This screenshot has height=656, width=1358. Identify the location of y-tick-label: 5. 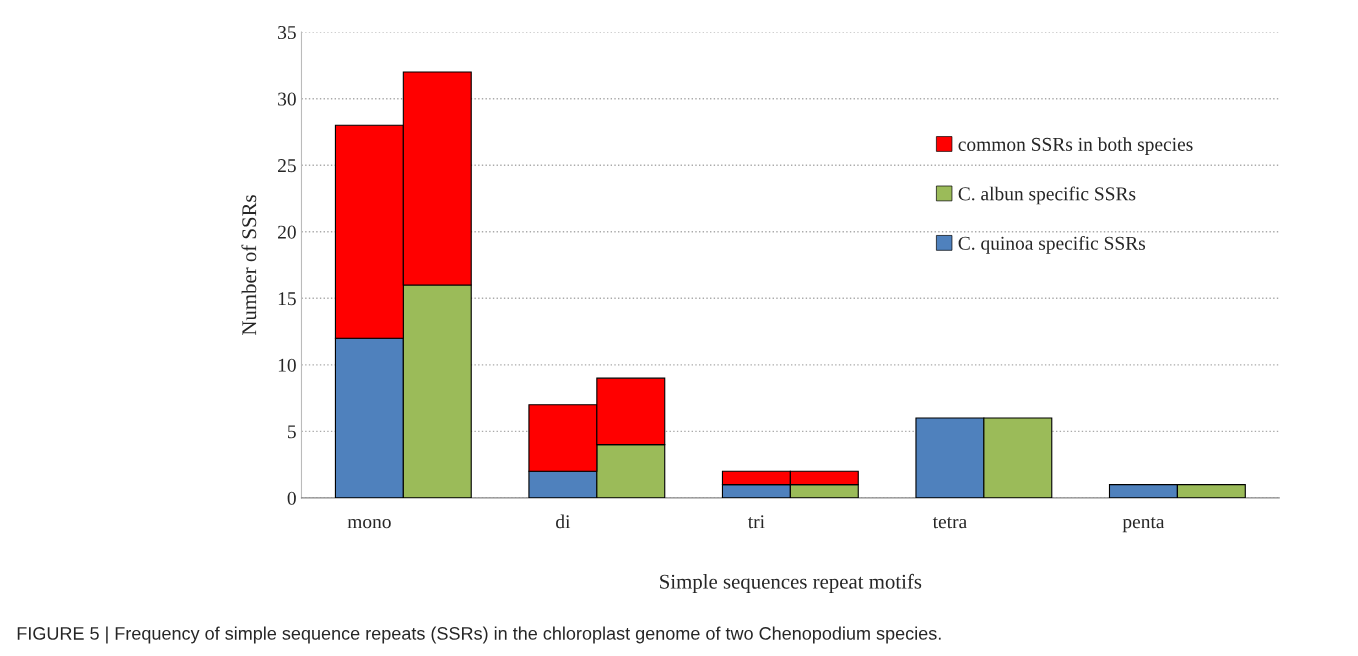
(292, 432).